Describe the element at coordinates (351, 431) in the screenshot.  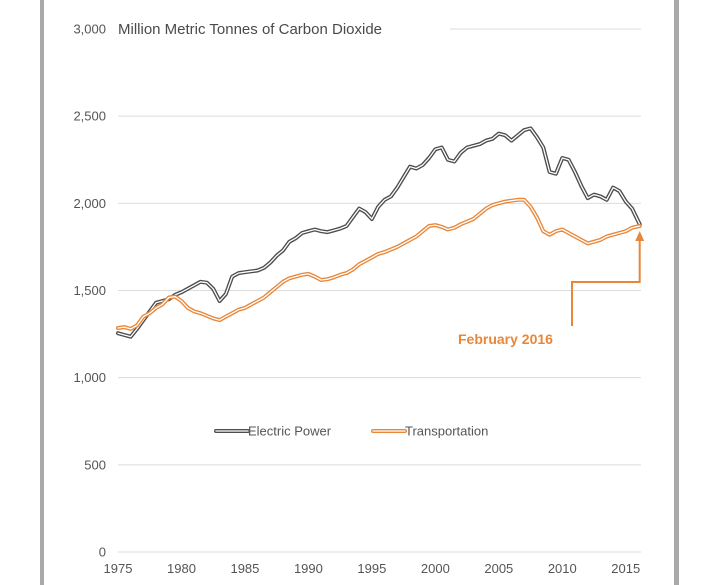
I see `legend: Electric Power Transportation` at that location.